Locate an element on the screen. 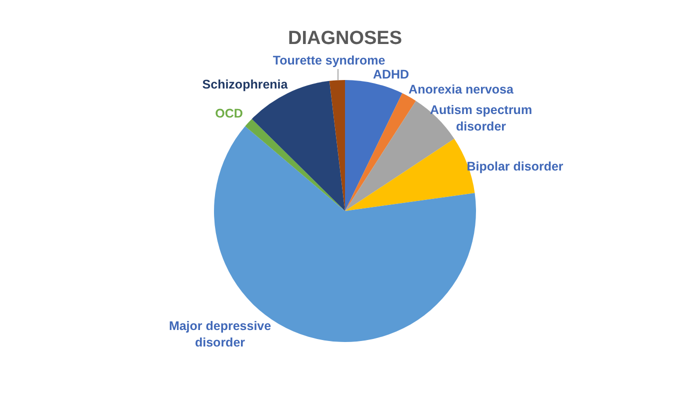  slice-label: Major depressive disorder is located at coordinates (220, 334).